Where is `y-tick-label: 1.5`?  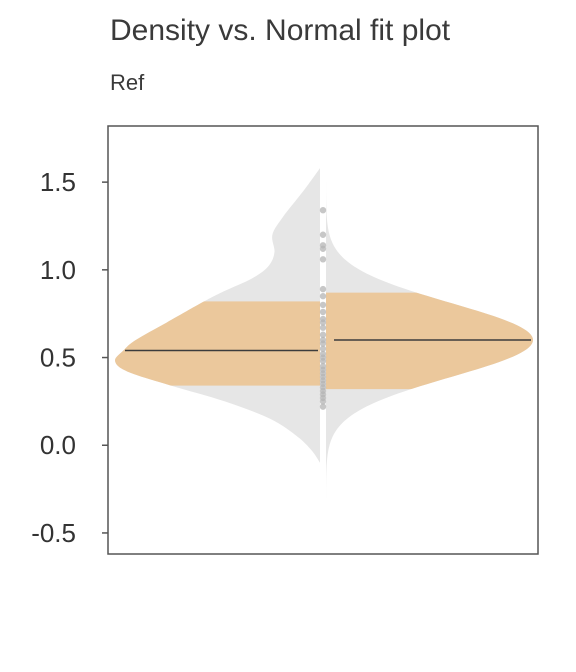
y-tick-label: 1.5 is located at coordinates (58, 182).